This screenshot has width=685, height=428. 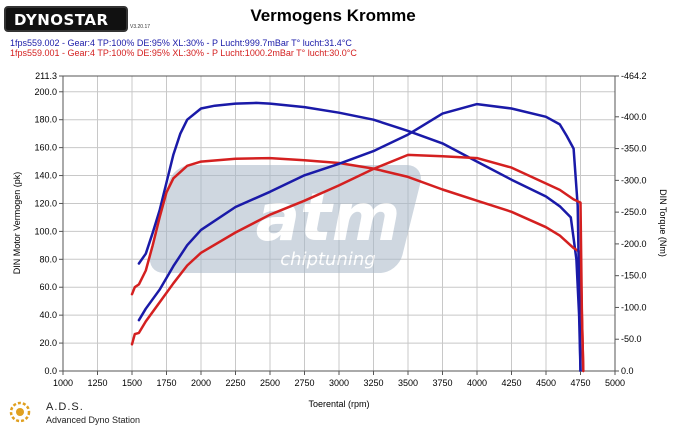 What do you see at coordinates (615, 383) in the screenshot?
I see `x-tick-label: 5000` at bounding box center [615, 383].